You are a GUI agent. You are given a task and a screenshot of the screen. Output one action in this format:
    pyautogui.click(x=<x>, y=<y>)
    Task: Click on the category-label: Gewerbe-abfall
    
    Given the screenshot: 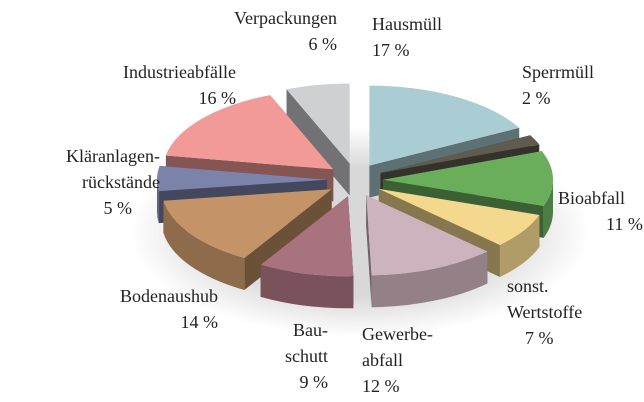 What is the action you would take?
    pyautogui.click(x=397, y=347)
    